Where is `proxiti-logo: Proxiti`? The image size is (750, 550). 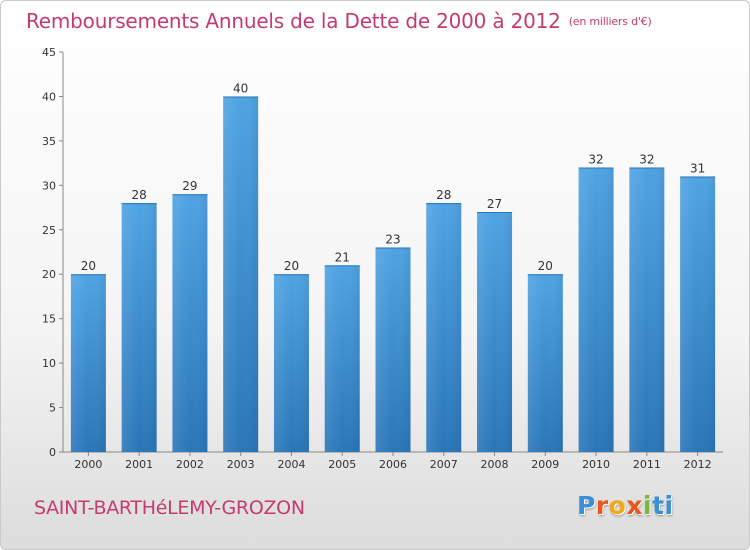 proxiti-logo: Proxiti is located at coordinates (625, 505).